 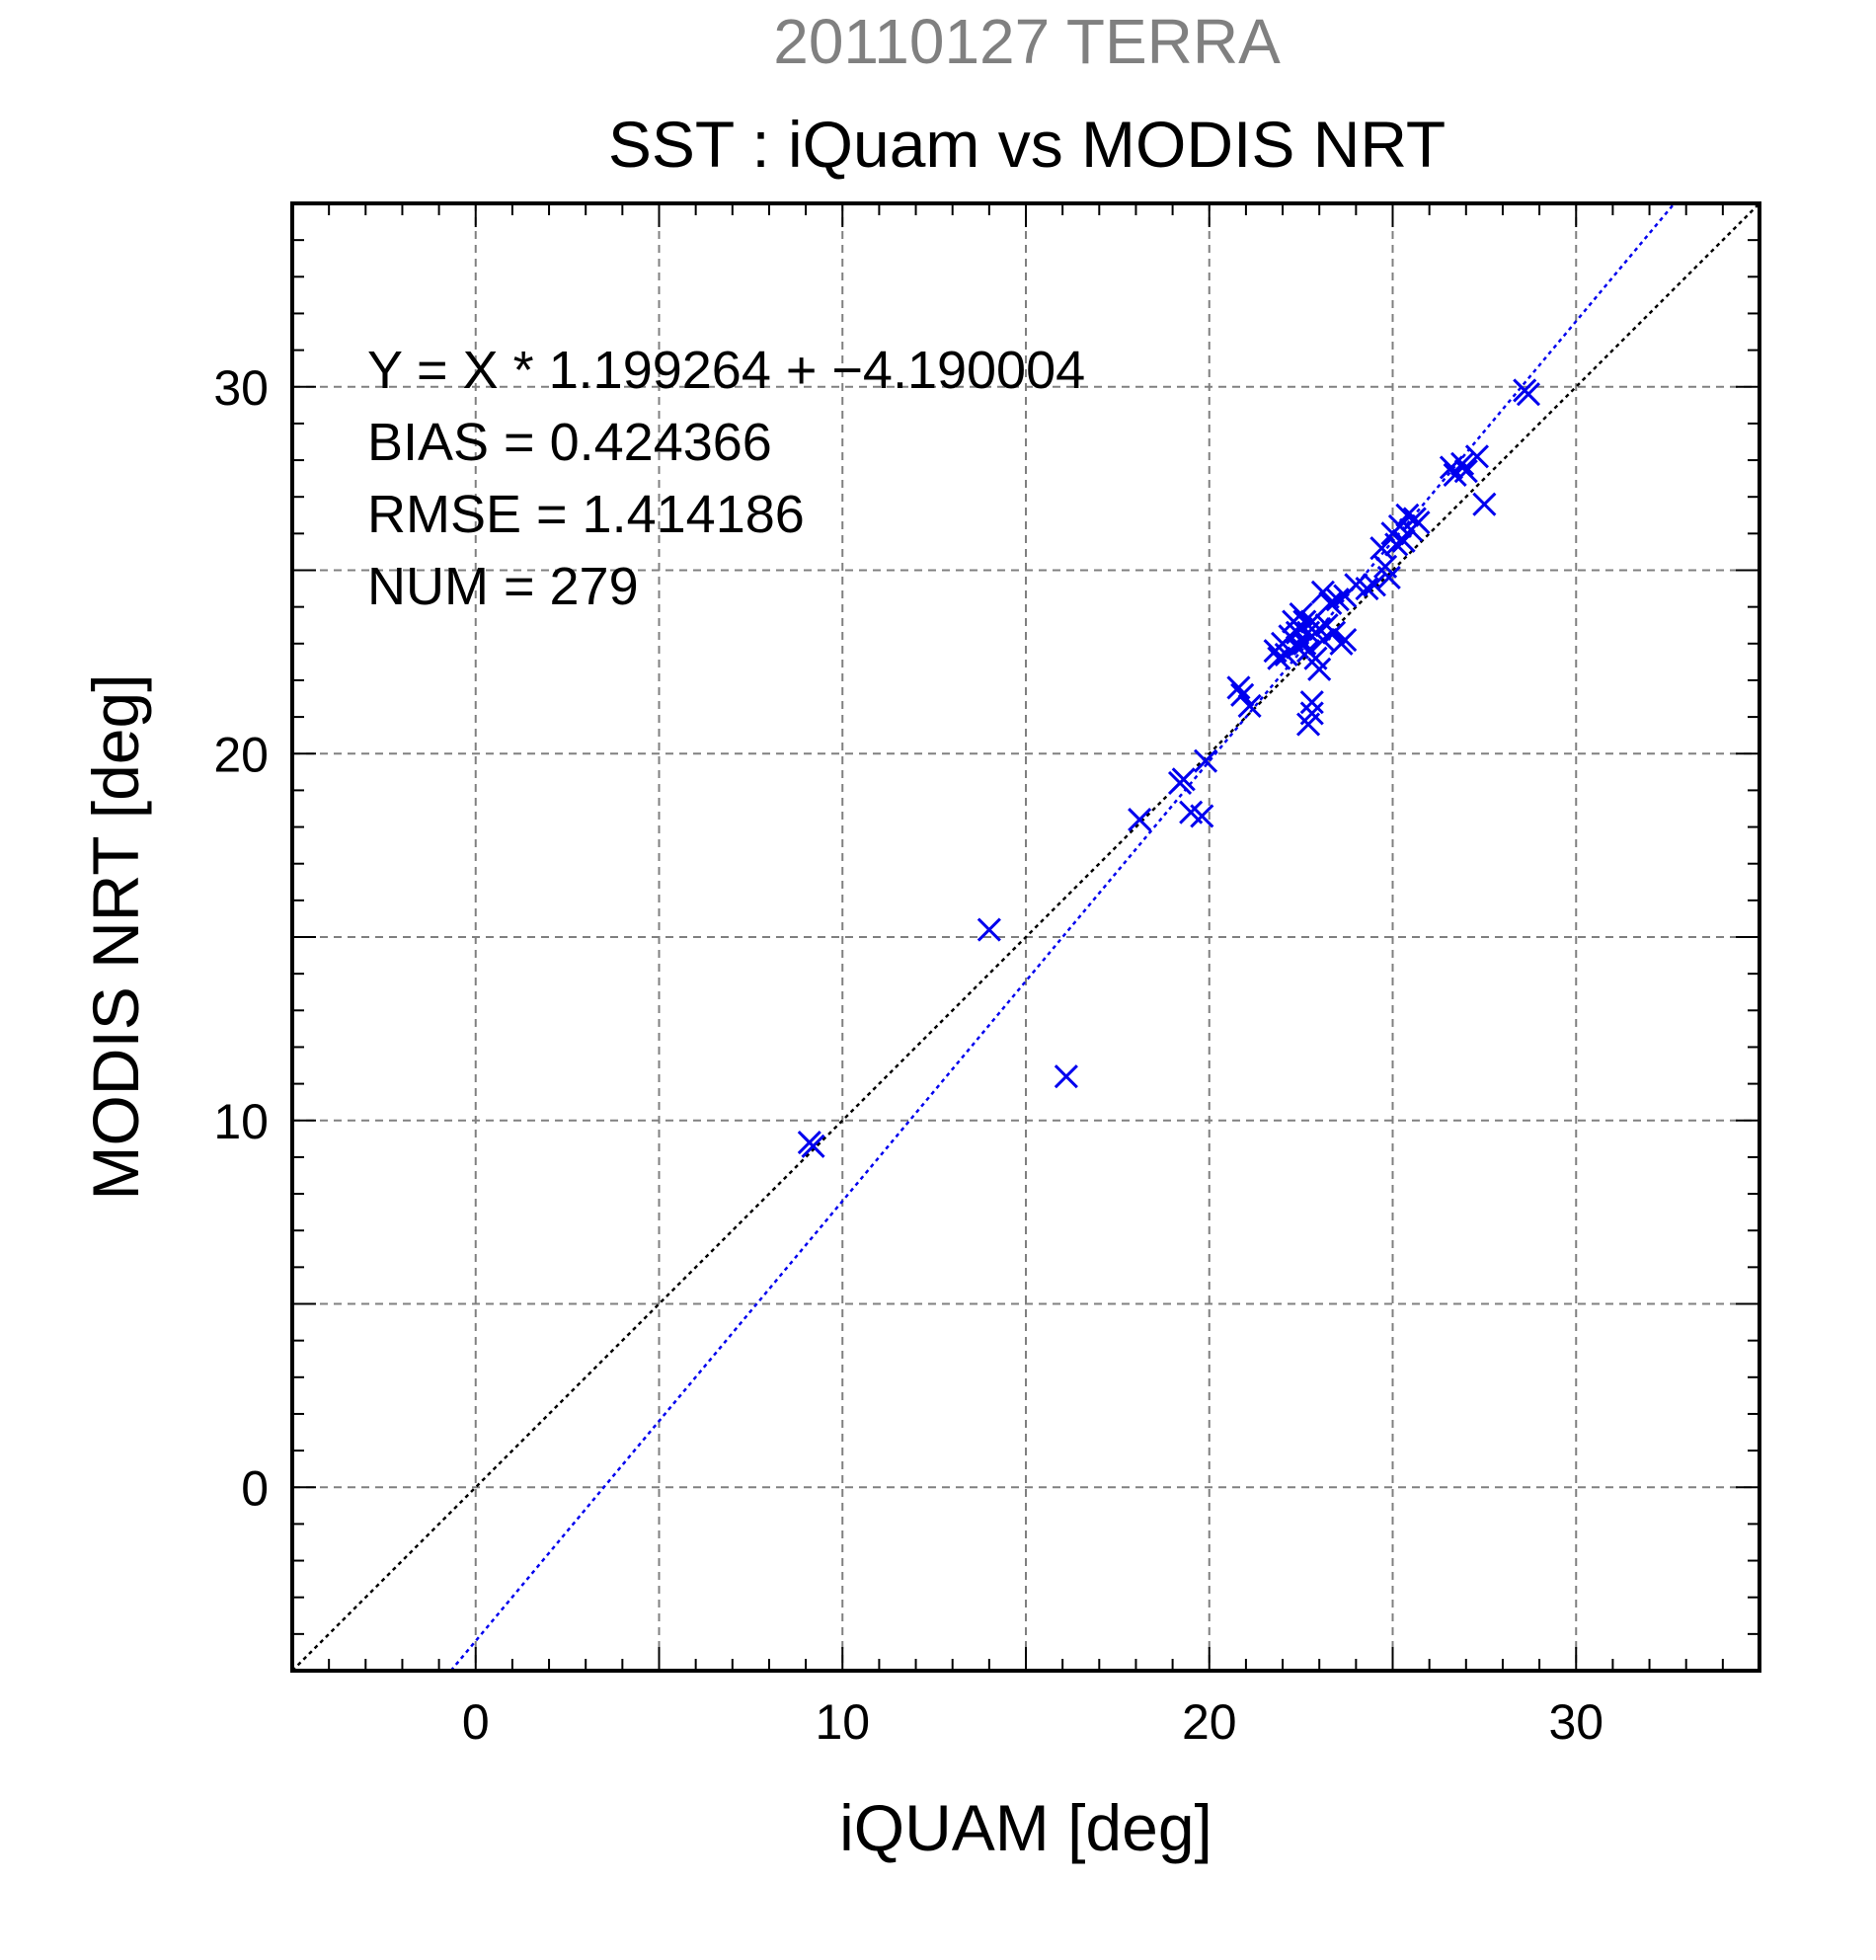 I want to click on chart-suptitle: 20110127 TERRA, so click(x=1027, y=41).